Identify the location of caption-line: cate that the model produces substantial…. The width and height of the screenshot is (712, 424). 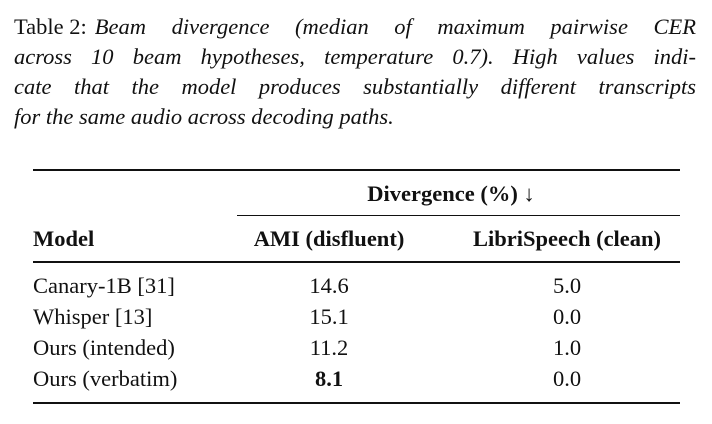
(355, 86).